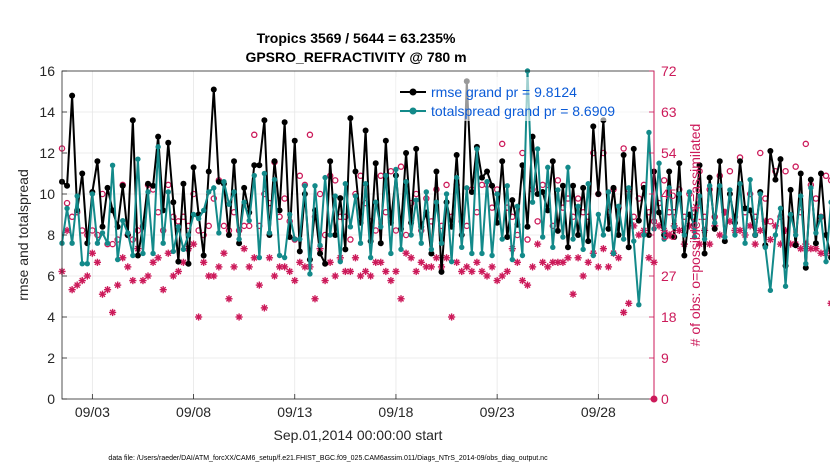  Describe the element at coordinates (47, 112) in the screenshot. I see `left-tick-label: 14` at that location.